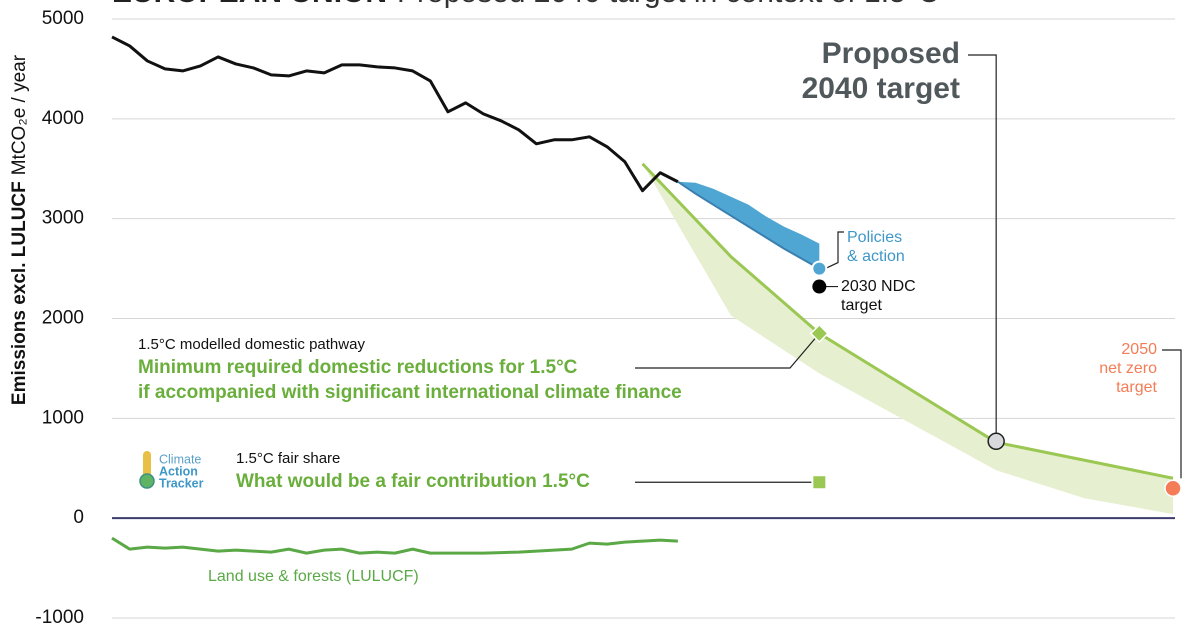 The width and height of the screenshot is (1200, 630). Describe the element at coordinates (63, 118) in the screenshot. I see `y-tick-label: 4000` at that location.